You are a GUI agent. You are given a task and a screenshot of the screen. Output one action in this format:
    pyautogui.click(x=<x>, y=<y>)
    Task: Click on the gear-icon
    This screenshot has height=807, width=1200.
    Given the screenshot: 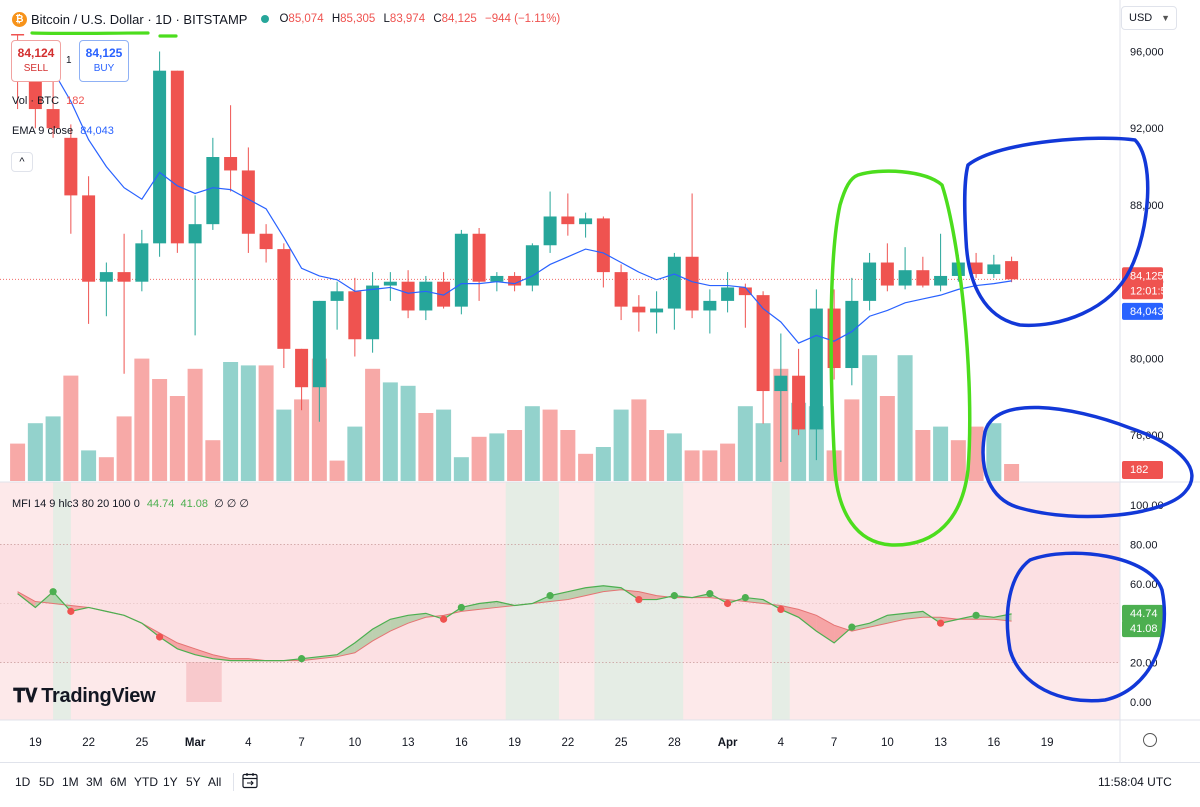 What is the action you would take?
    pyautogui.click(x=1150, y=740)
    